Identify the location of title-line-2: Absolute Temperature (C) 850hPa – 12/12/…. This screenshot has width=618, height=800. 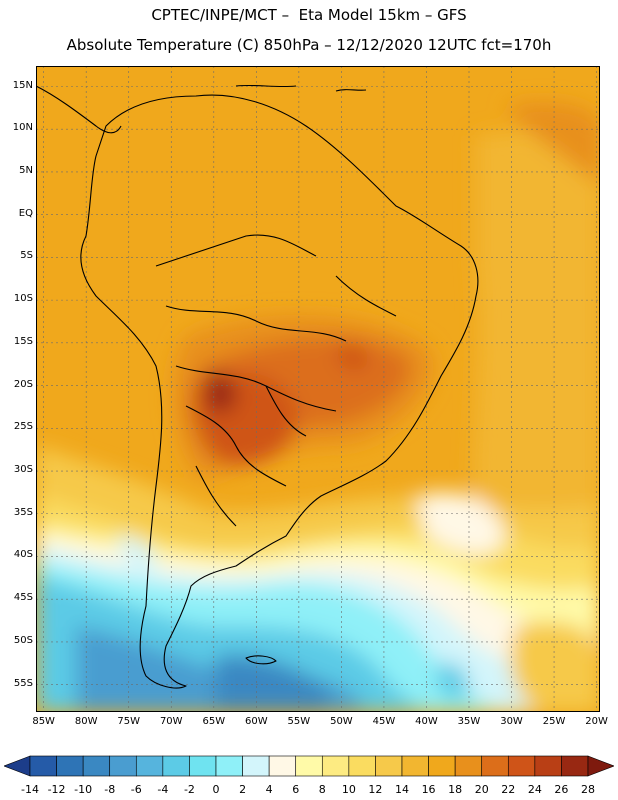
(309, 45).